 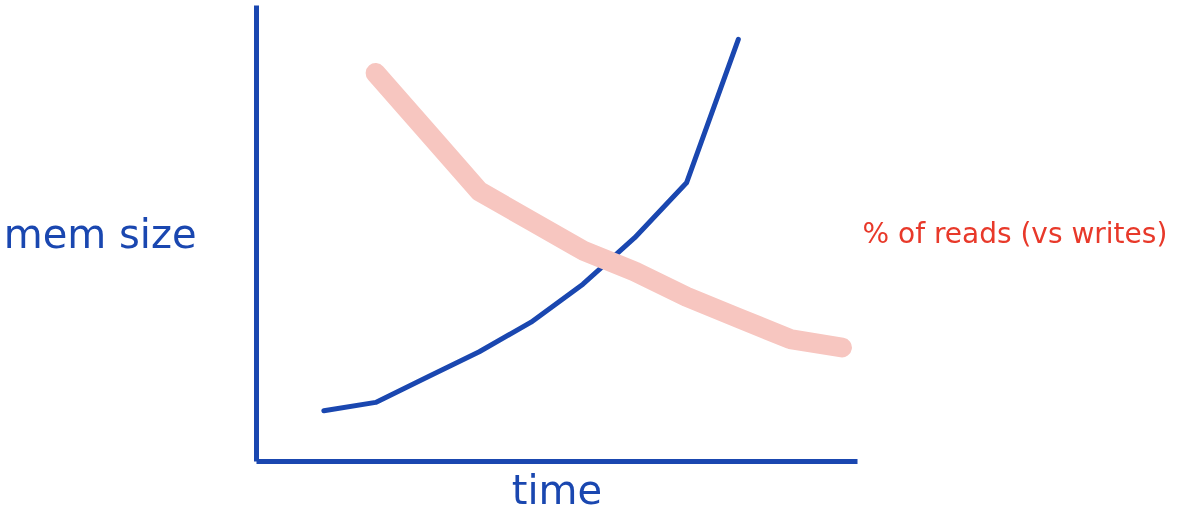 I want to click on x-axis-title: time, so click(x=557, y=489).